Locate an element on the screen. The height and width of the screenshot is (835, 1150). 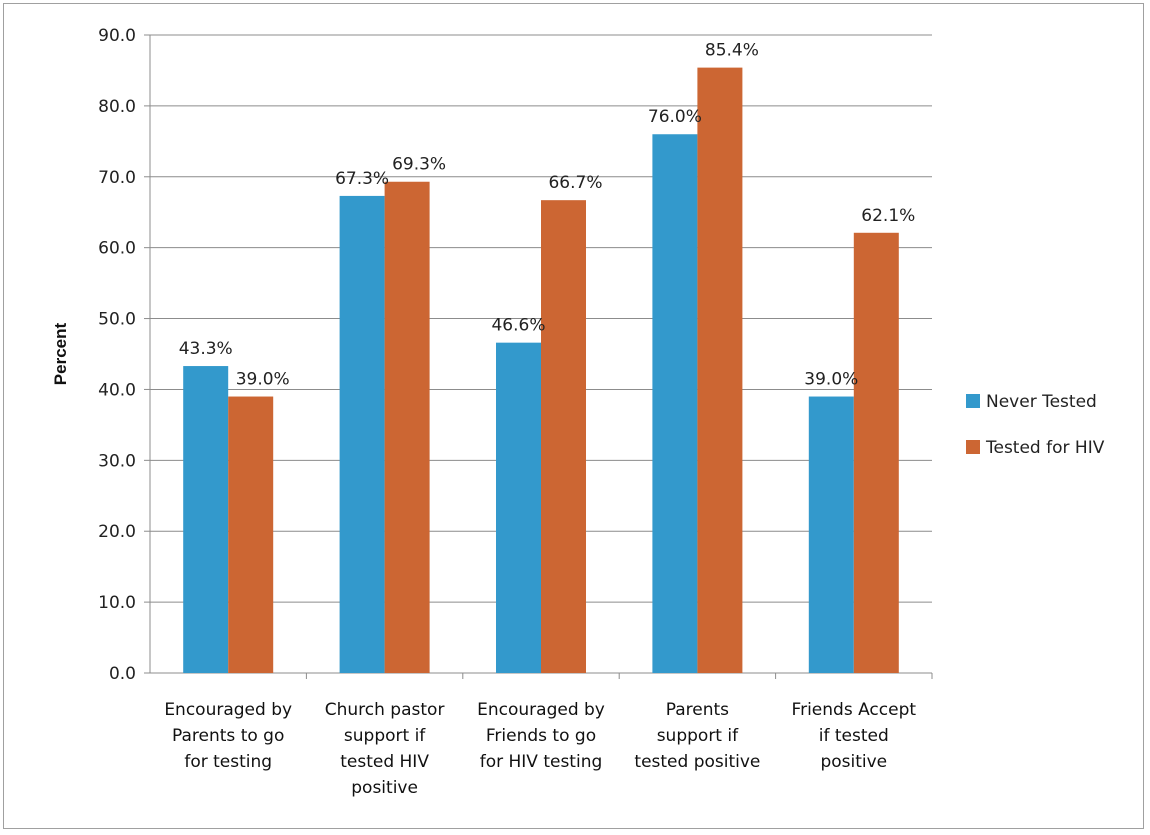
y-tick-label: 50.0 is located at coordinates (117, 320).